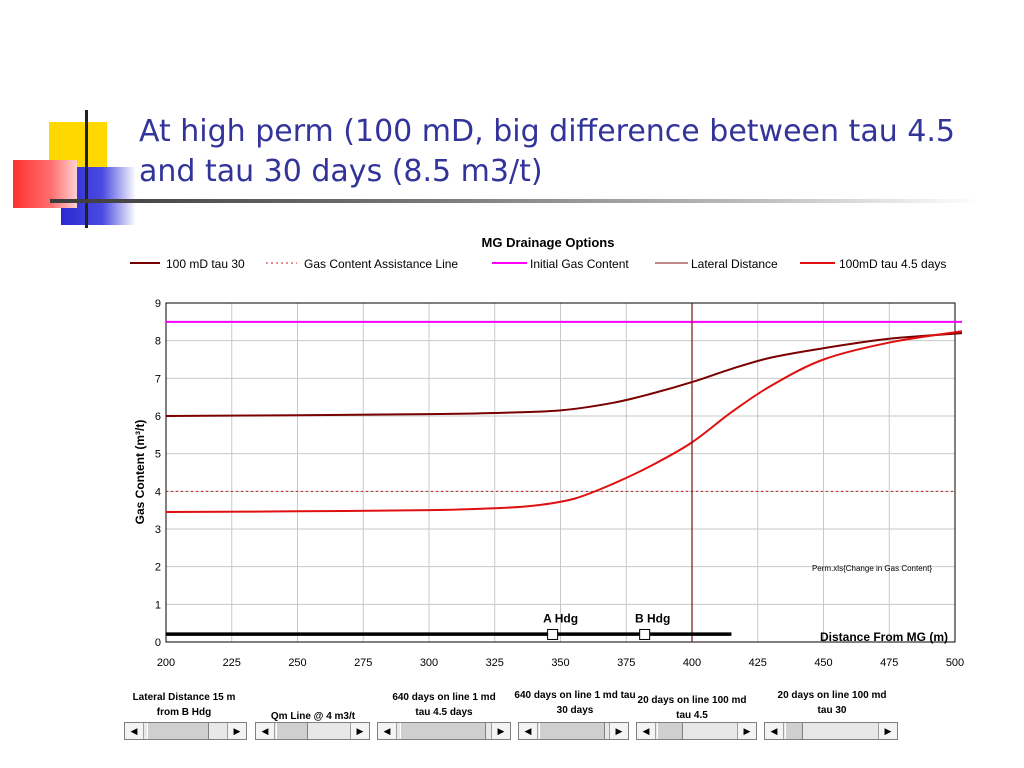  What do you see at coordinates (232, 663) in the screenshot?
I see `x-tick-label: 225` at bounding box center [232, 663].